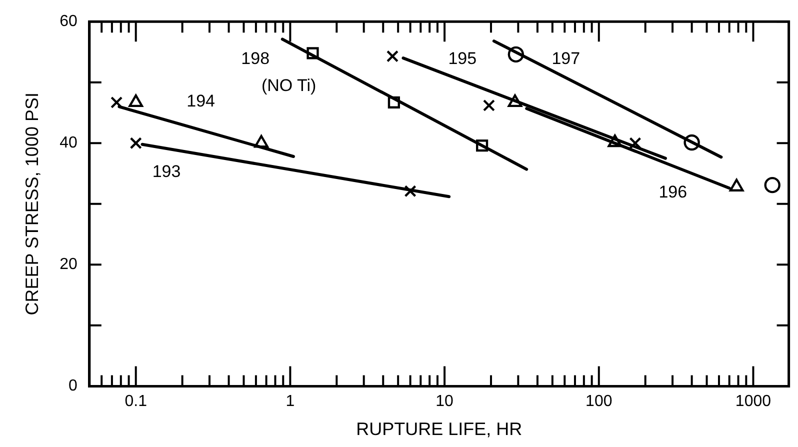  What do you see at coordinates (566, 58) in the screenshot?
I see `annotation: 197` at bounding box center [566, 58].